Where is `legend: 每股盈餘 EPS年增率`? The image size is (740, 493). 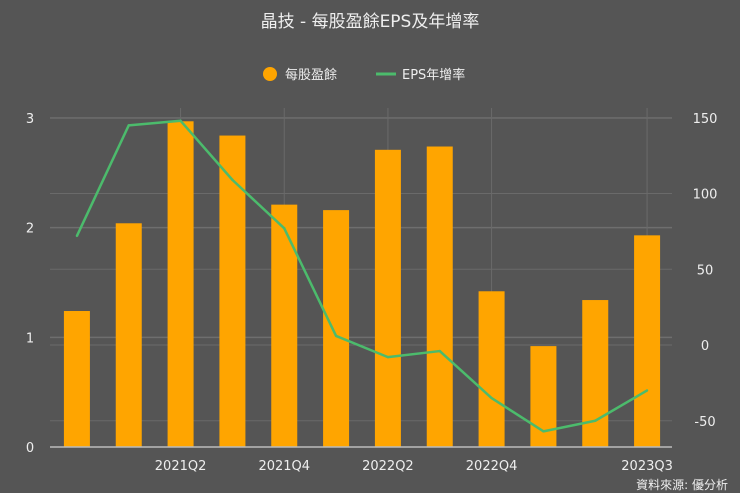
legend: 每股盈餘 EPS年增率 is located at coordinates (364, 75).